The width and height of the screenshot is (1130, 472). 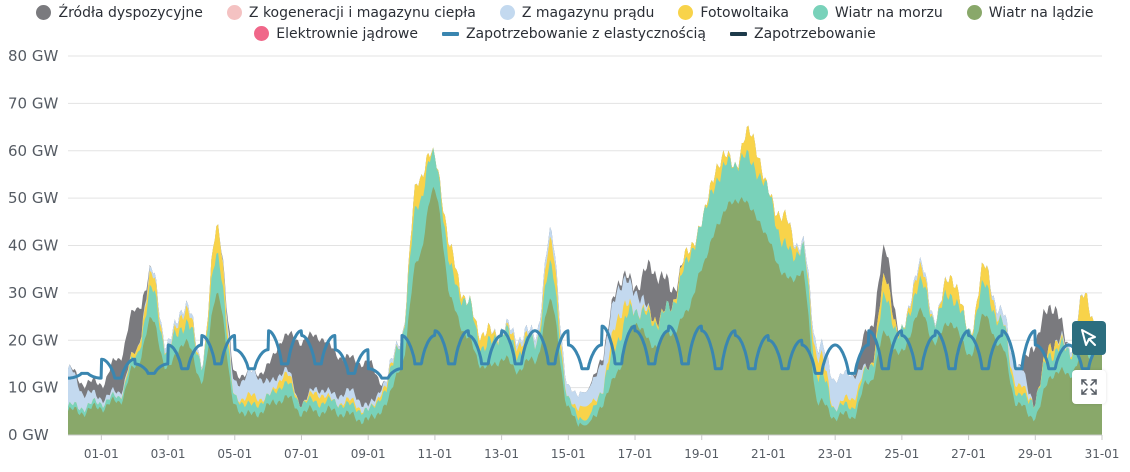 I want to click on legend-item-zapotrzebowanie: Zapotrzebowanie, so click(x=803, y=34).